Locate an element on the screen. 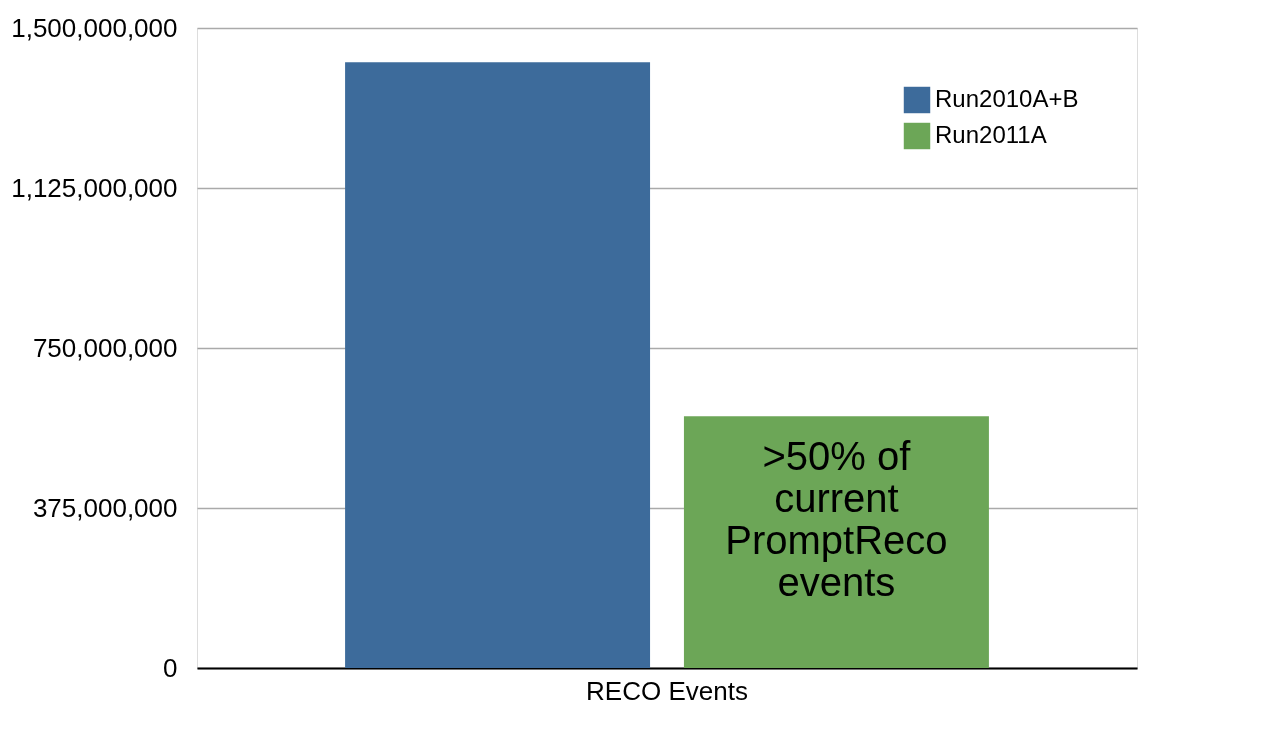 Image resolution: width=1271 pixels, height=738 pixels. x-tick-label: RECO Events is located at coordinates (667, 690).